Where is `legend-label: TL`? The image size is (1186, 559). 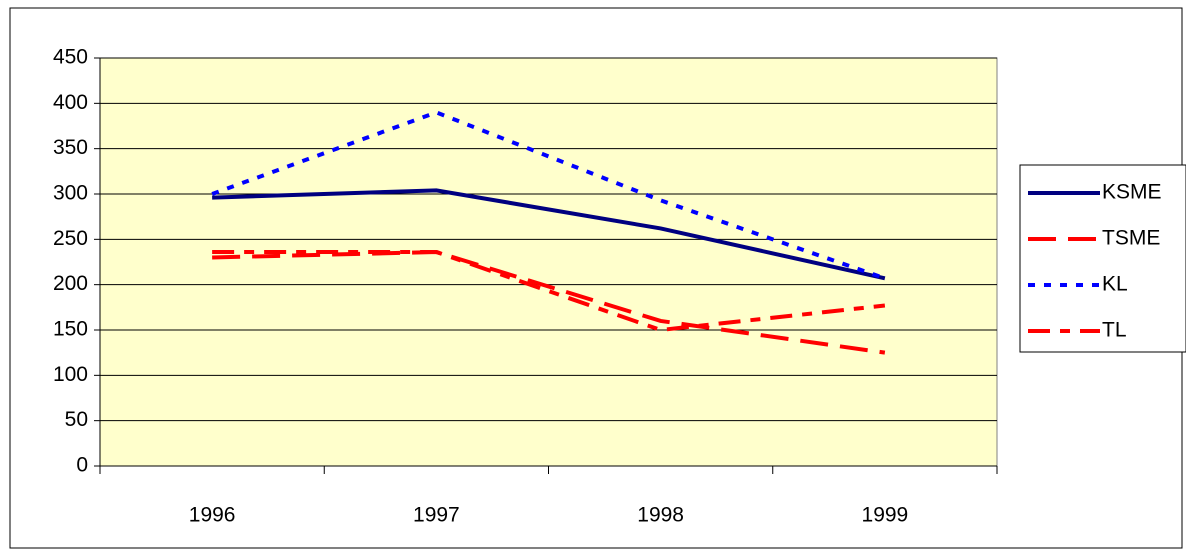 legend-label: TL is located at coordinates (1114, 330).